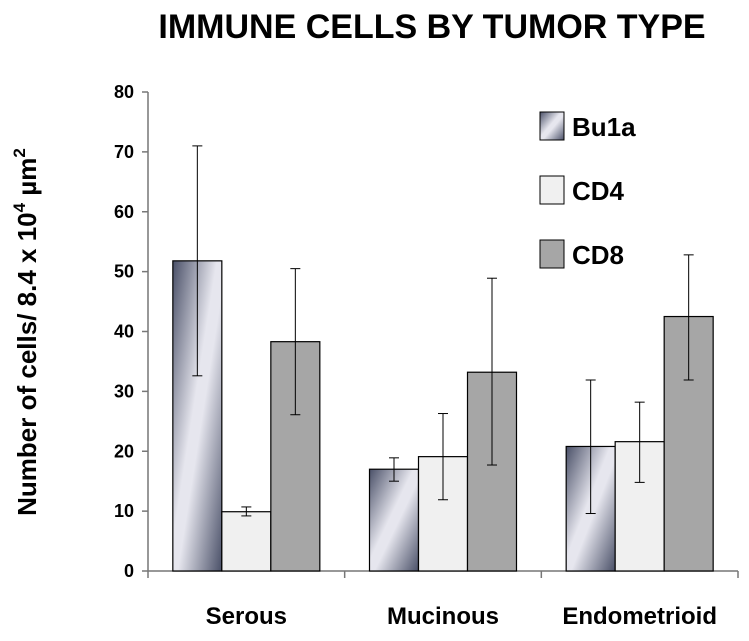 This screenshot has width=749, height=641. Describe the element at coordinates (129, 571) in the screenshot. I see `y-tick-label: 0` at that location.